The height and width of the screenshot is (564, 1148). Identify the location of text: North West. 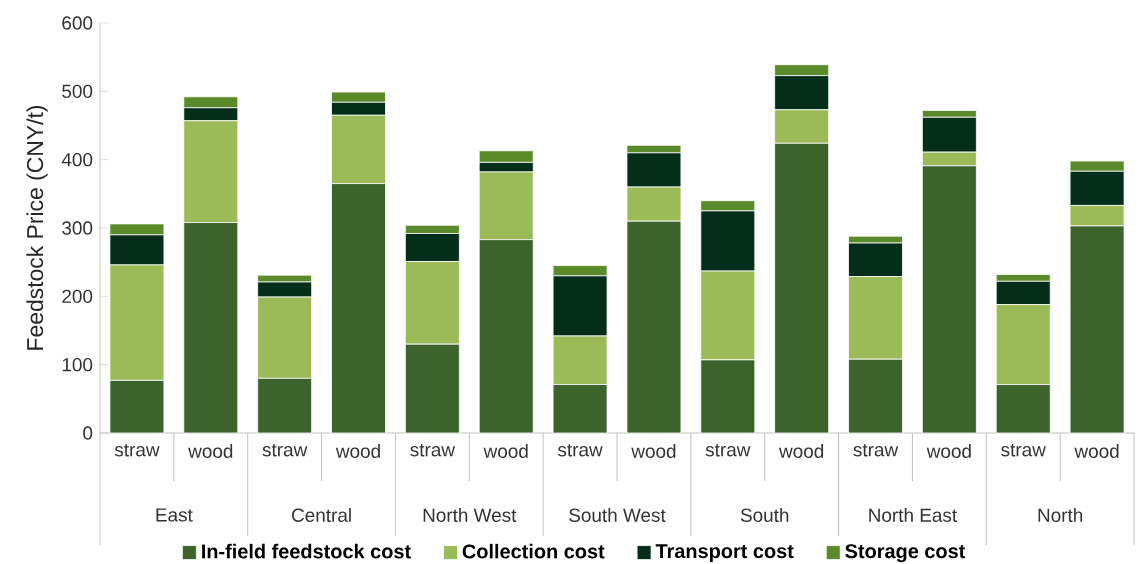
(470, 515).